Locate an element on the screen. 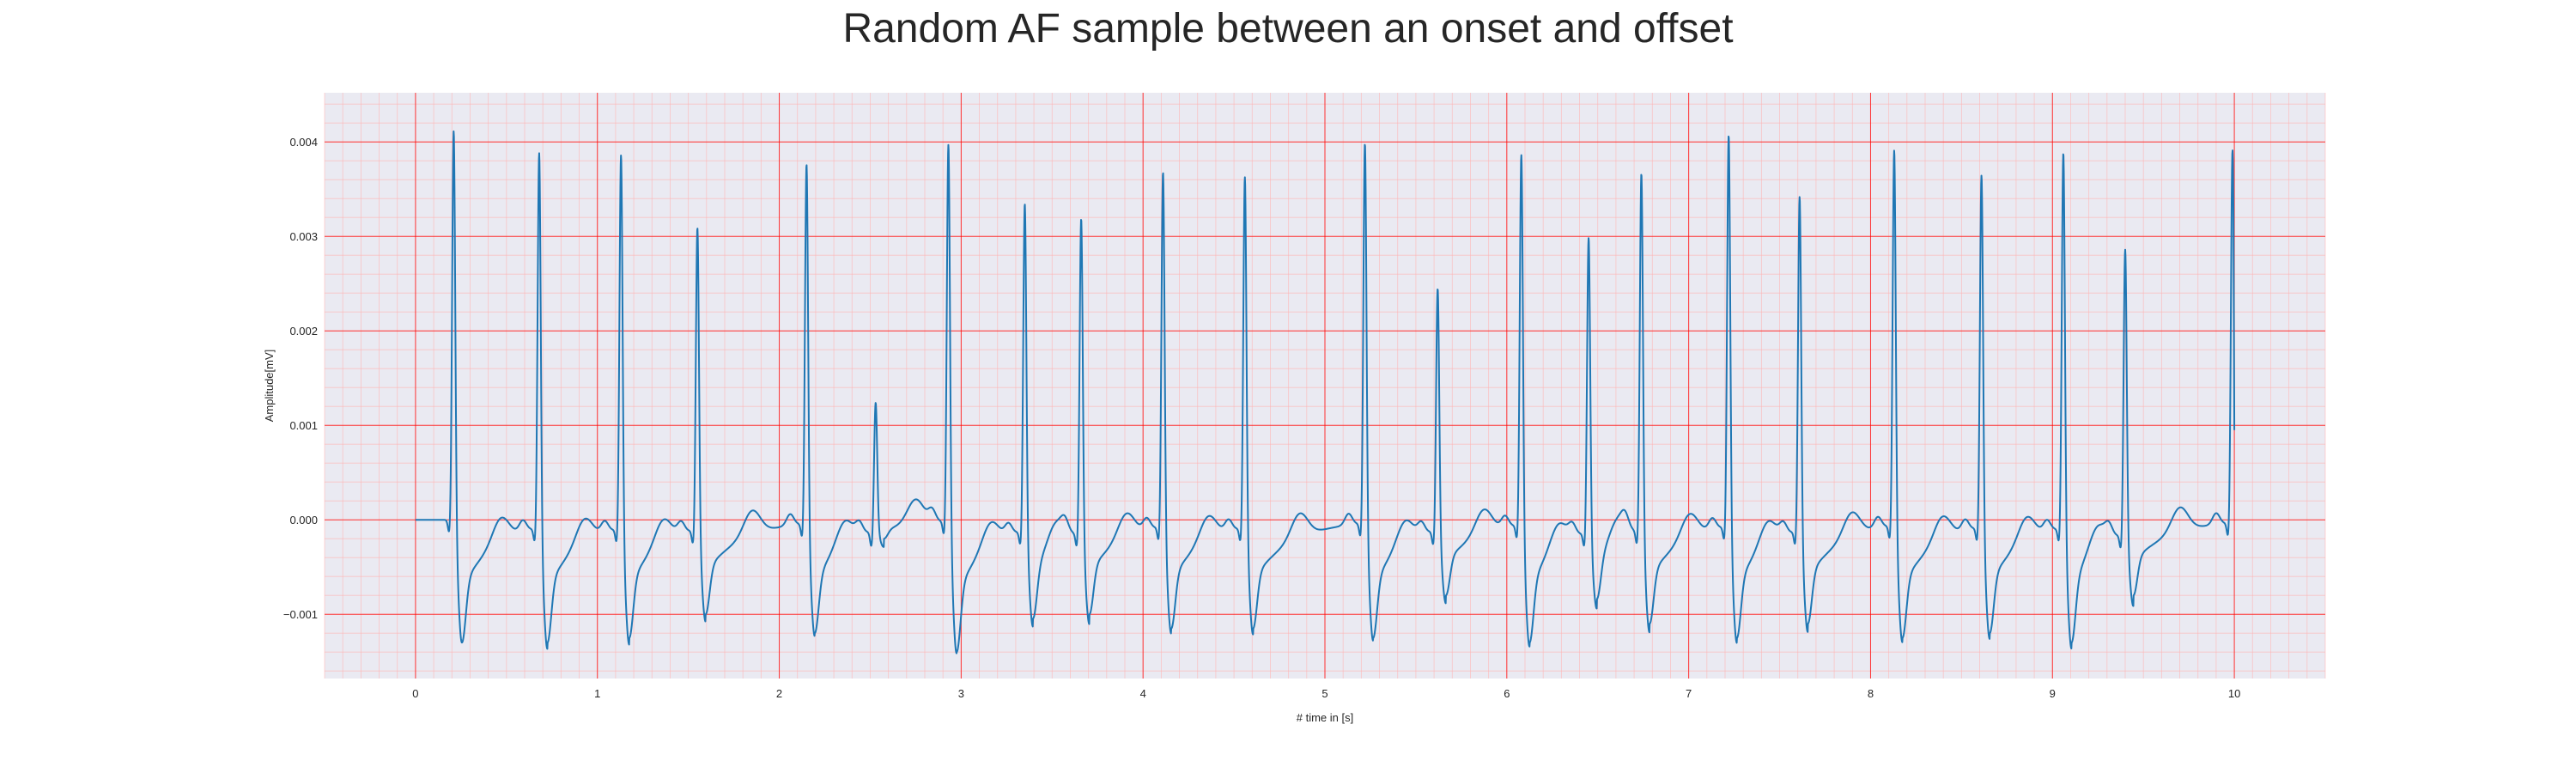 The height and width of the screenshot is (773, 2576). x-axis-label: # time in [s] is located at coordinates (1325, 717).